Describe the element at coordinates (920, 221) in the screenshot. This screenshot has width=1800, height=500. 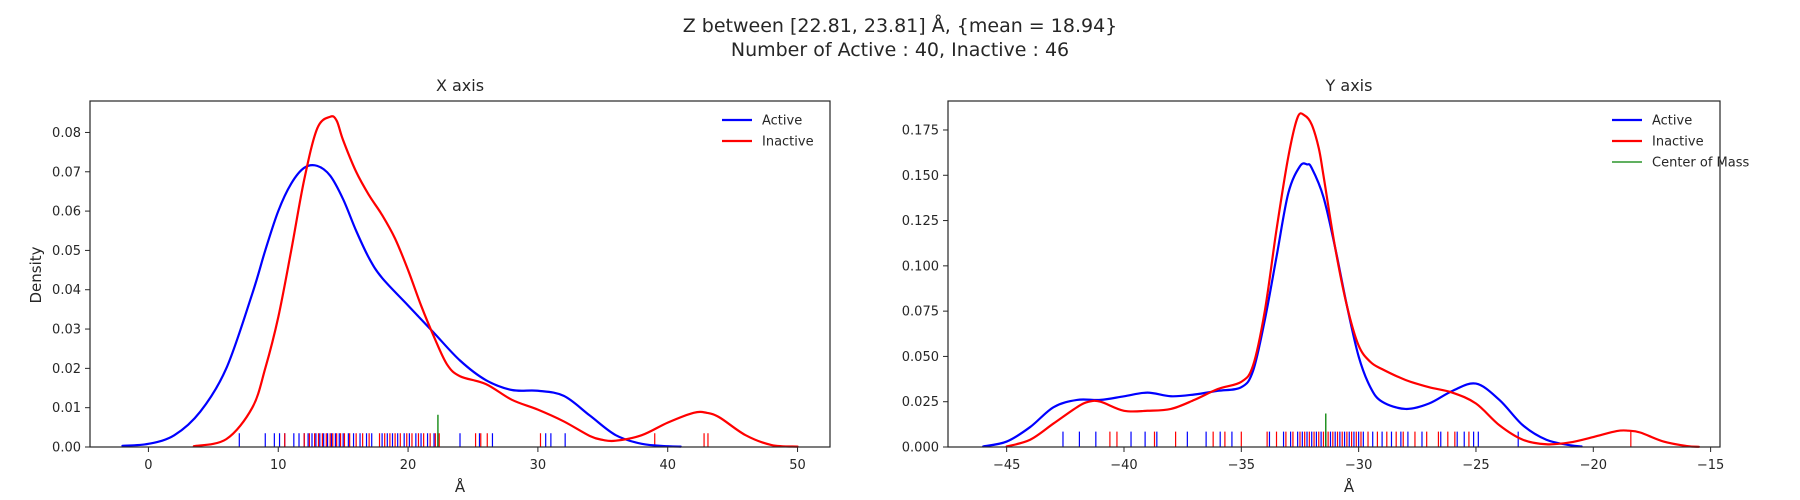
I see `y-ytick-label: 0.125` at that location.